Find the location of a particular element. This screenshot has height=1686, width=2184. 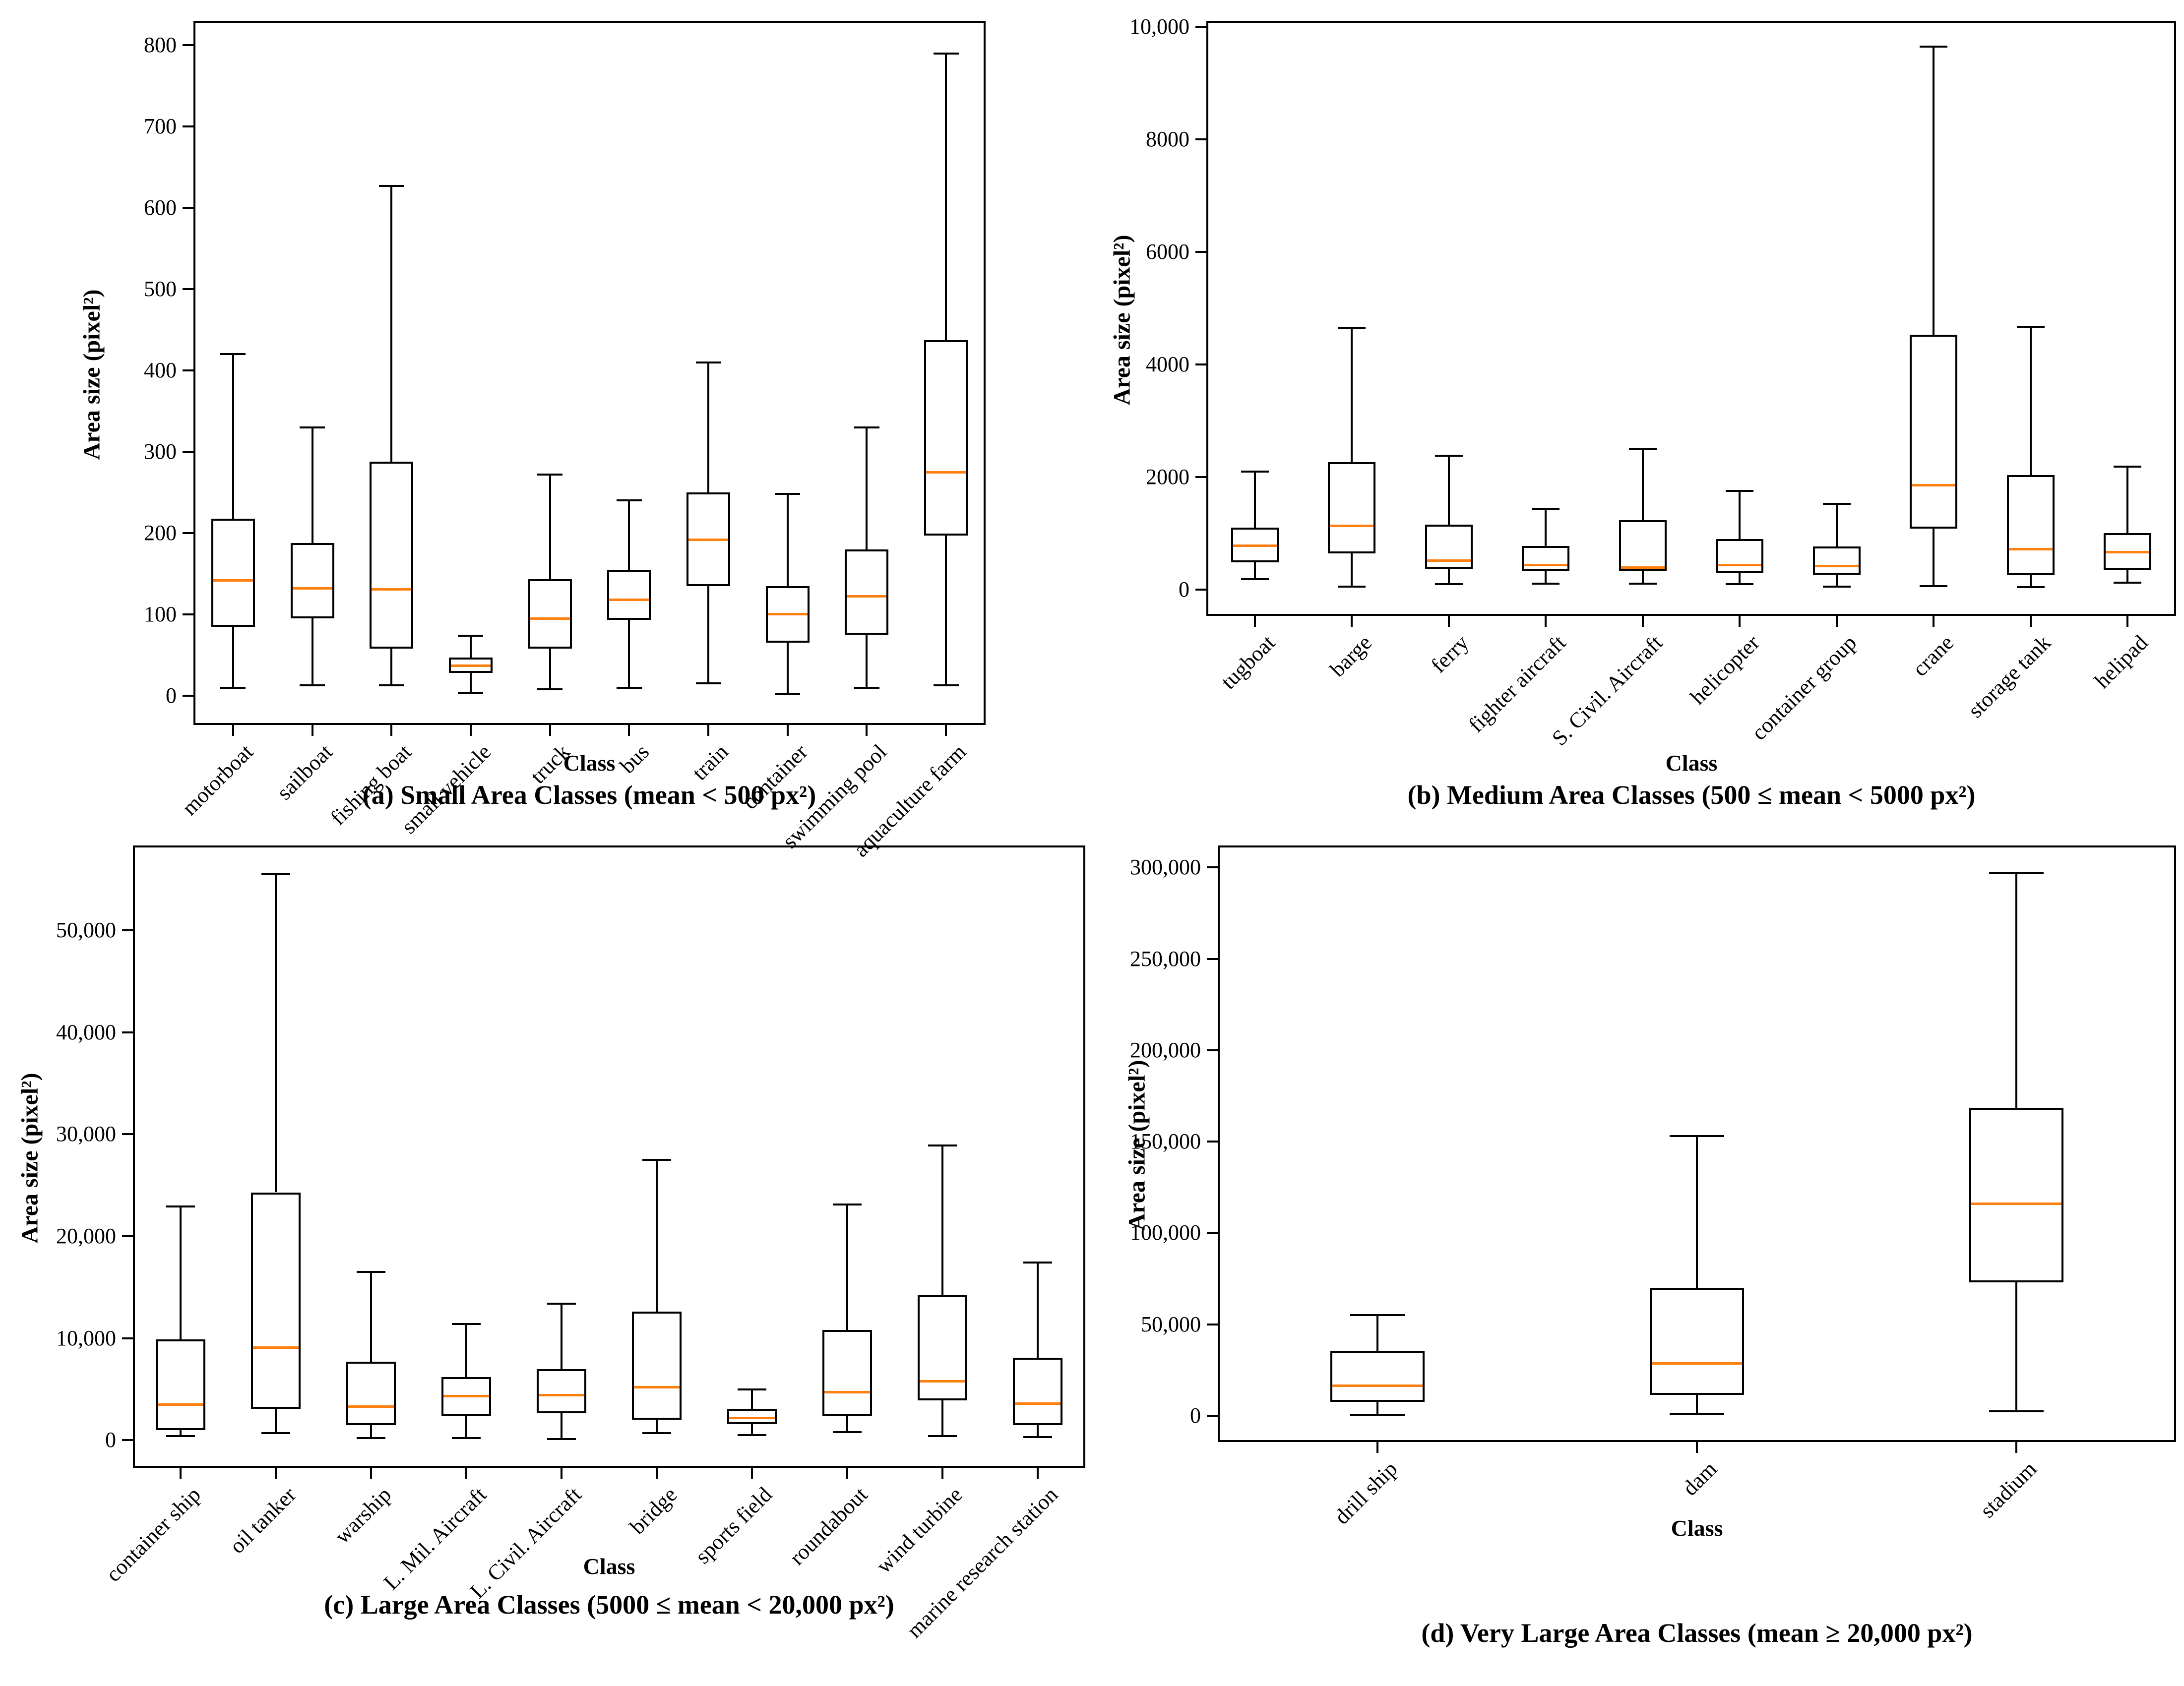

x-tick-label: roundabout is located at coordinates (828, 1526).